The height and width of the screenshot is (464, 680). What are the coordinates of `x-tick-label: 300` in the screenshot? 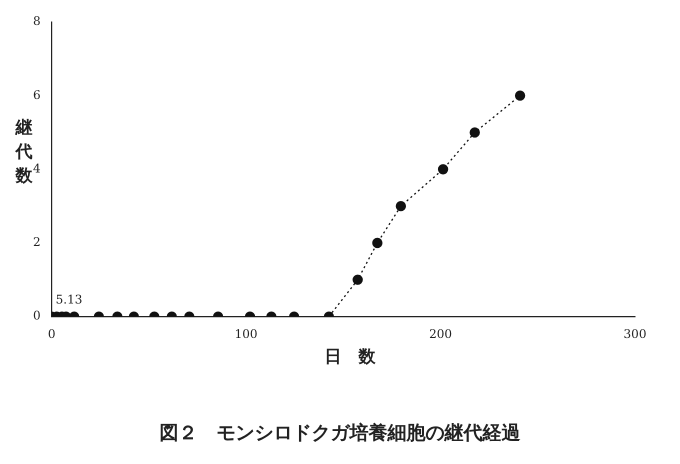 It's located at (635, 333).